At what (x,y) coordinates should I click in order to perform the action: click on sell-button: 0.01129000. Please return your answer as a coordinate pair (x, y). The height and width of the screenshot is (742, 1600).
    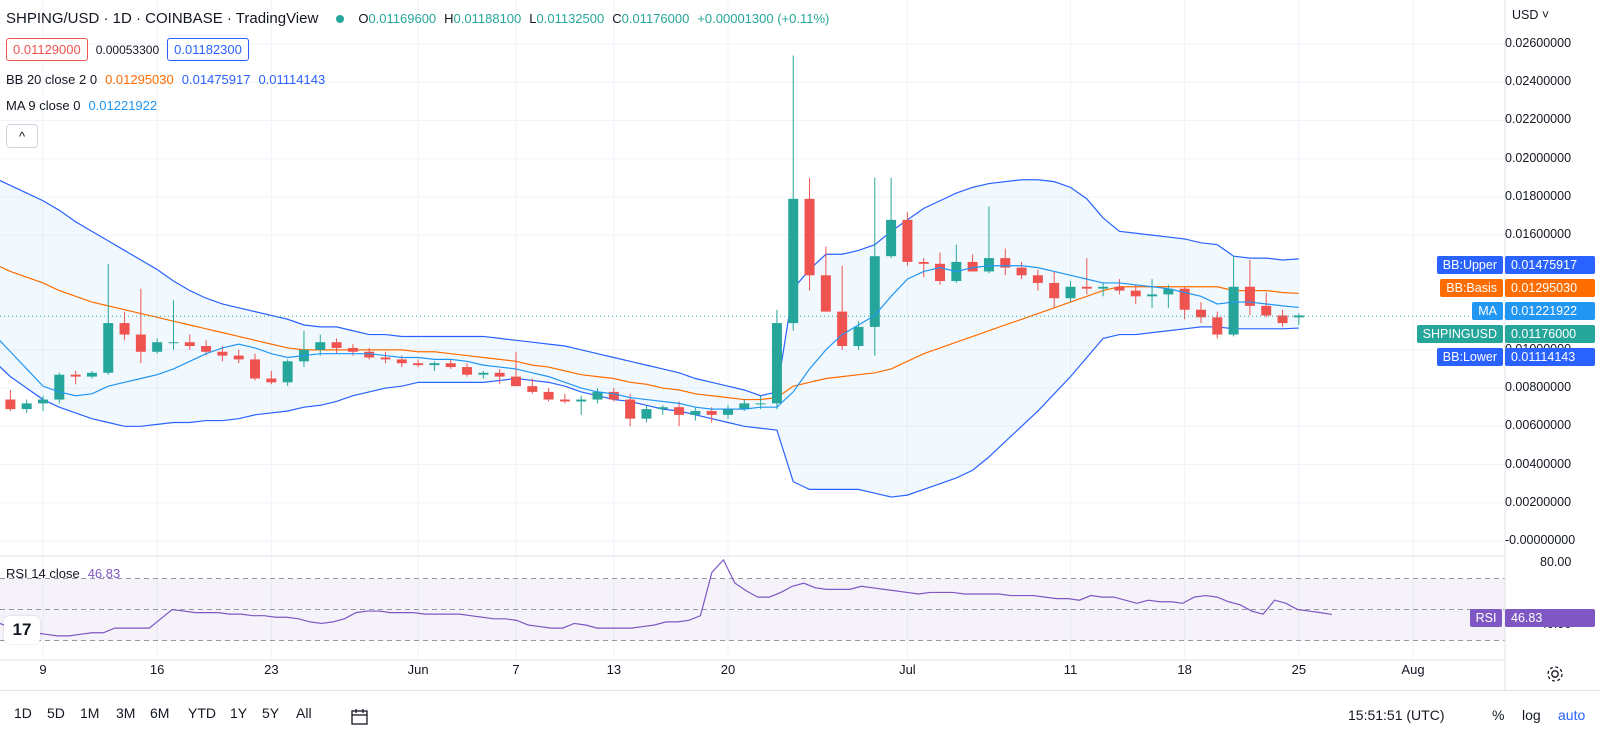
    Looking at the image, I should click on (47, 49).